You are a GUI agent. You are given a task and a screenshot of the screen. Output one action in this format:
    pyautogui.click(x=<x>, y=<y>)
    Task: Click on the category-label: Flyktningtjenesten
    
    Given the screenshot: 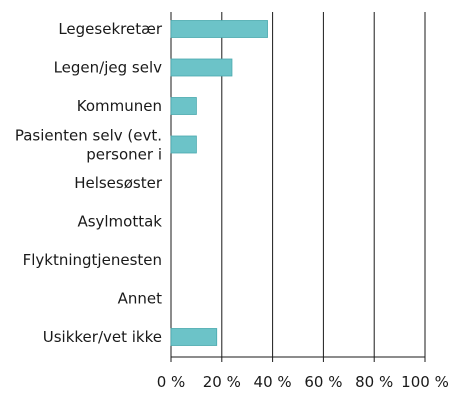 What is the action you would take?
    pyautogui.click(x=92, y=260)
    